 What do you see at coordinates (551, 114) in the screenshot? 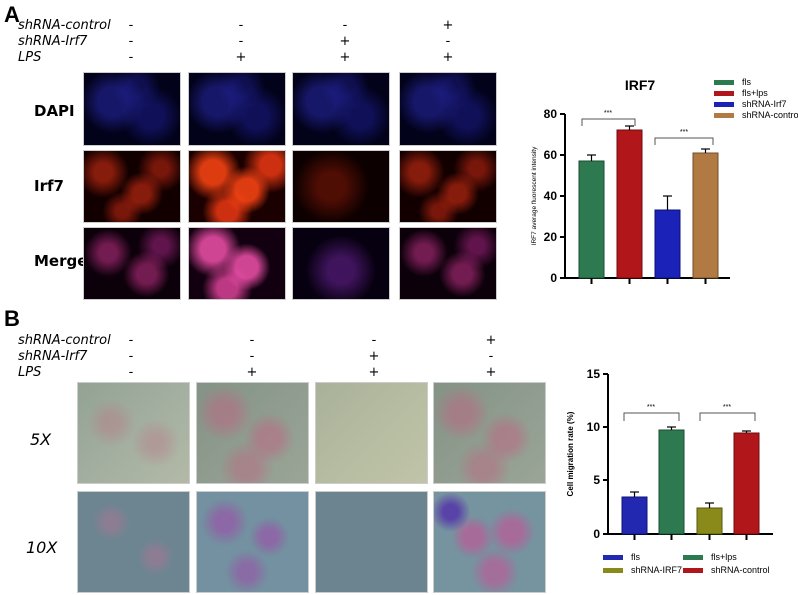
I see `svg-text: 80` at bounding box center [551, 114].